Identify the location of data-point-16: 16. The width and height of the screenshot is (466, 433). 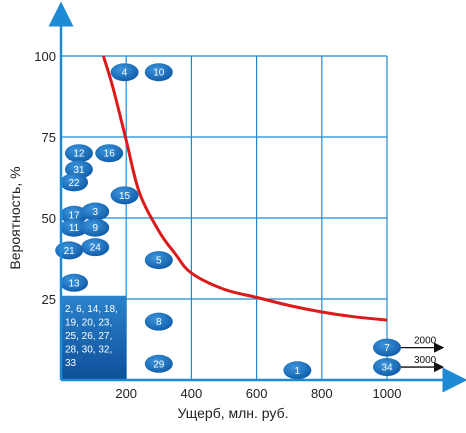
(109, 153).